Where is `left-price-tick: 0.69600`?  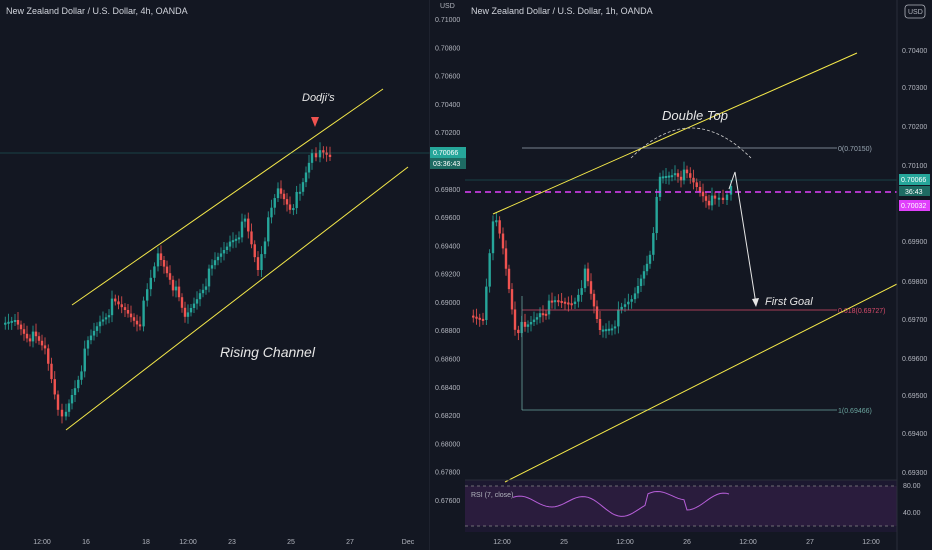
left-price-tick: 0.69600 is located at coordinates (447, 218).